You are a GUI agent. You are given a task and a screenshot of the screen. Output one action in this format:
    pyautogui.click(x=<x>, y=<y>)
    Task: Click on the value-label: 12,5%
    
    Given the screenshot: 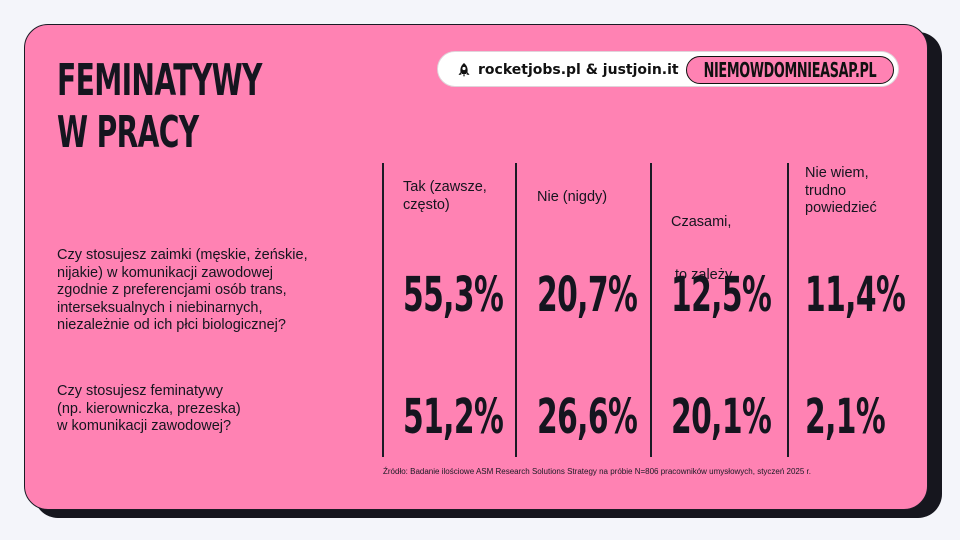 What is the action you would take?
    pyautogui.click(x=721, y=295)
    